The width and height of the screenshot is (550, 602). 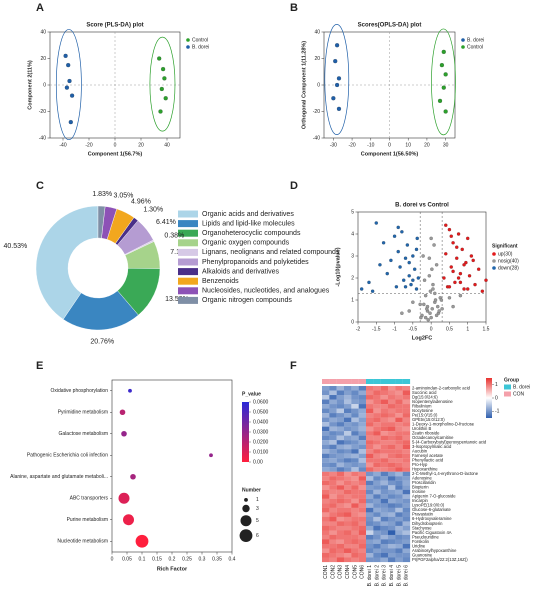 What do you see at coordinates (326, 381) in the screenshot?
I see `group-strip` at bounding box center [326, 381].